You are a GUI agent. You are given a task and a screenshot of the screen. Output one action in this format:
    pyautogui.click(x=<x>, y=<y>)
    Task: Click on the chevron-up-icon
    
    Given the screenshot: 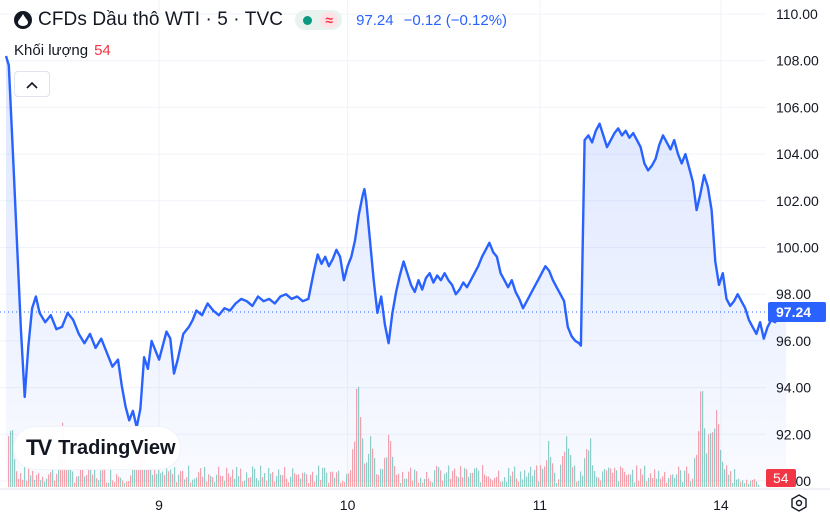 What is the action you would take?
    pyautogui.click(x=32, y=84)
    